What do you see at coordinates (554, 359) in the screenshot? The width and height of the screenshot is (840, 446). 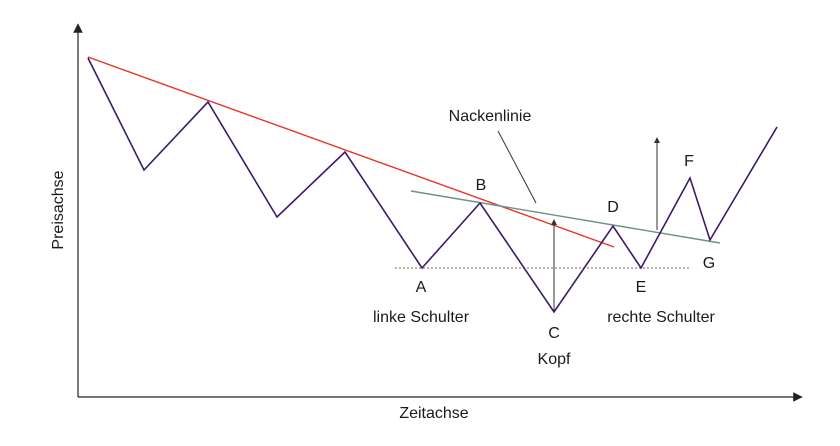 I see `head-label: Kopf` at bounding box center [554, 359].